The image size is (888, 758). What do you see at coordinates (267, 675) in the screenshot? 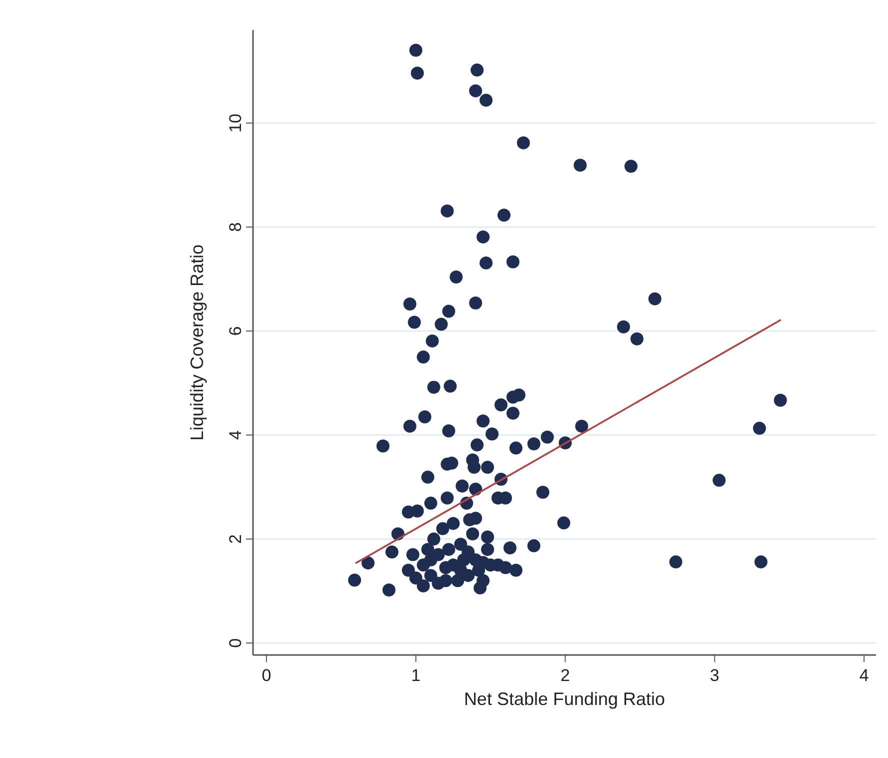
I see `x-tick-label: 0` at bounding box center [267, 675].